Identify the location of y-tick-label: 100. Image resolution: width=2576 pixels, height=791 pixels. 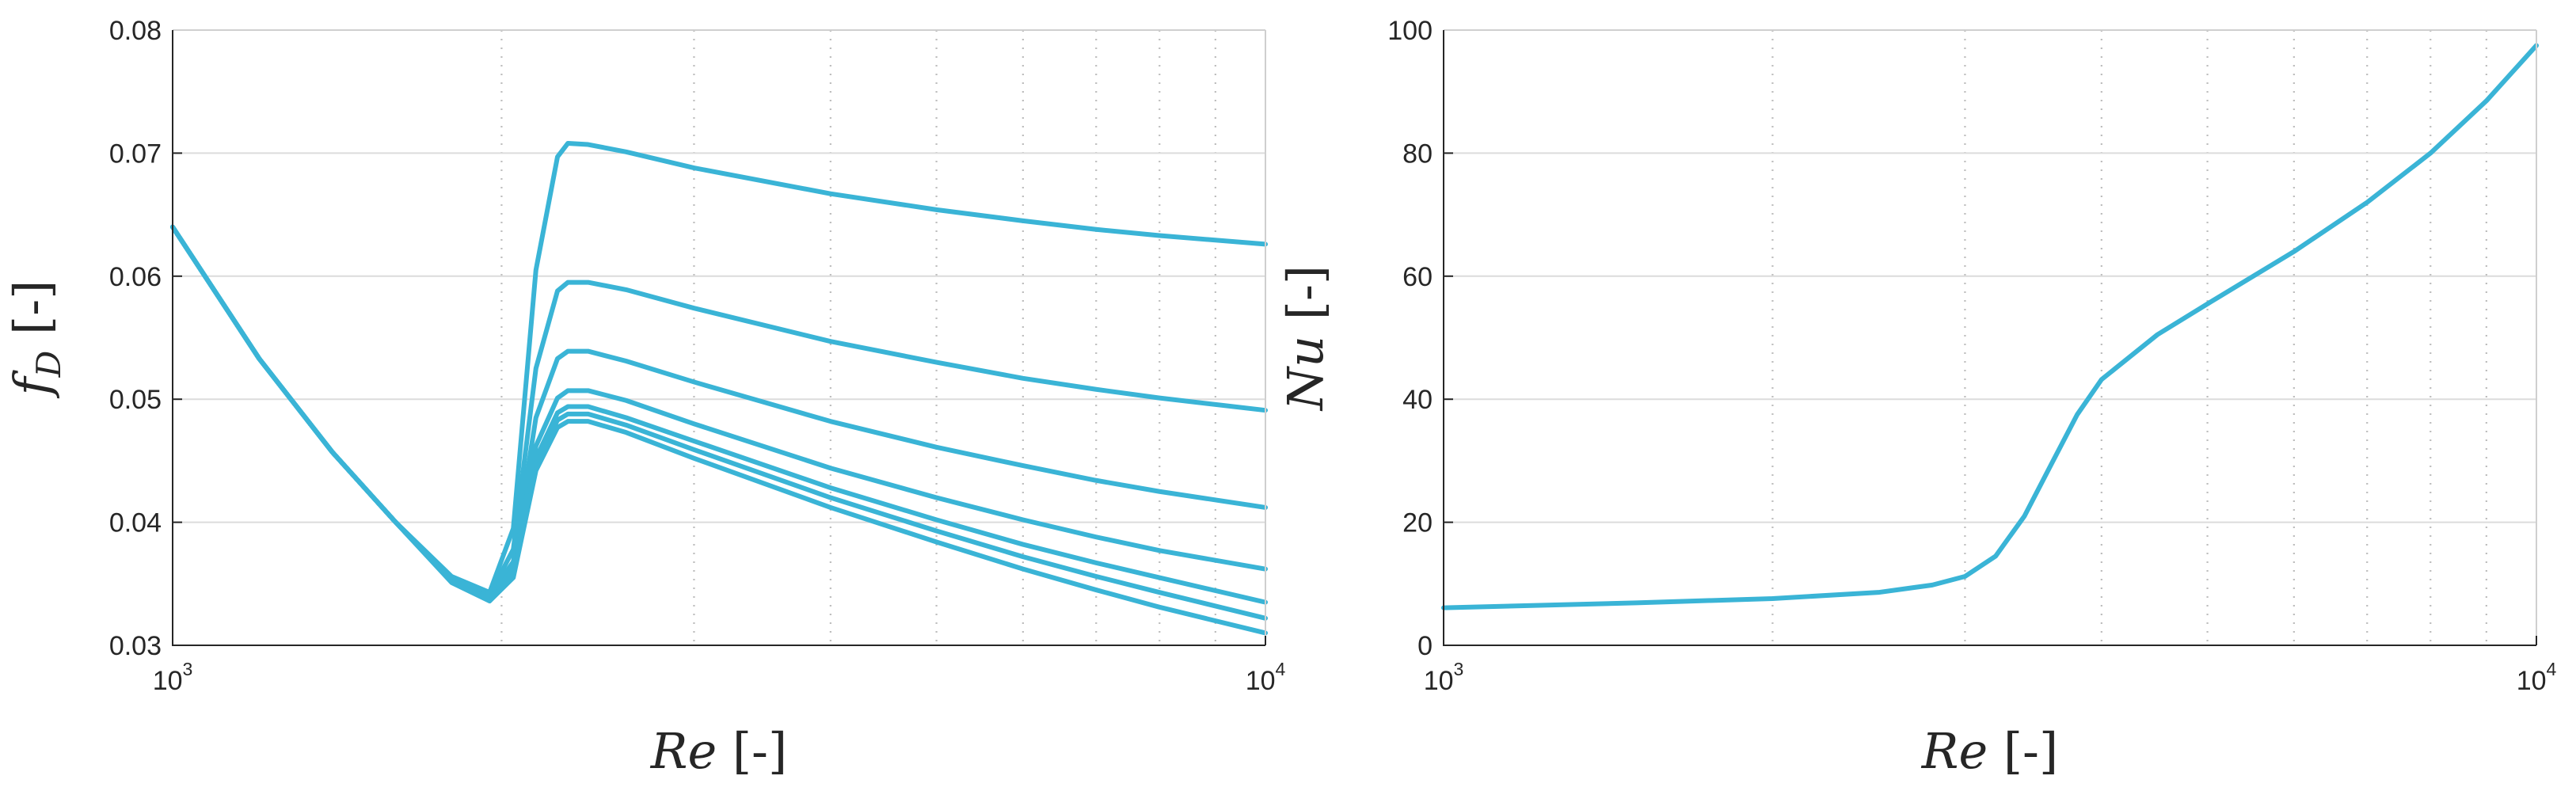
(1410, 31).